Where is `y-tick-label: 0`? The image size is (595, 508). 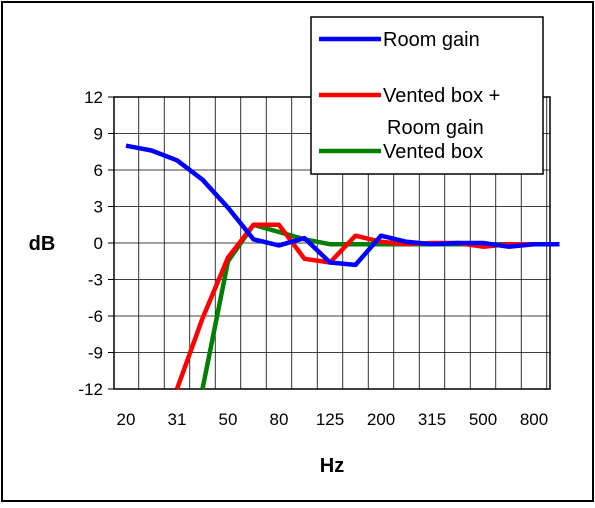 y-tick-label: 0 is located at coordinates (98, 243).